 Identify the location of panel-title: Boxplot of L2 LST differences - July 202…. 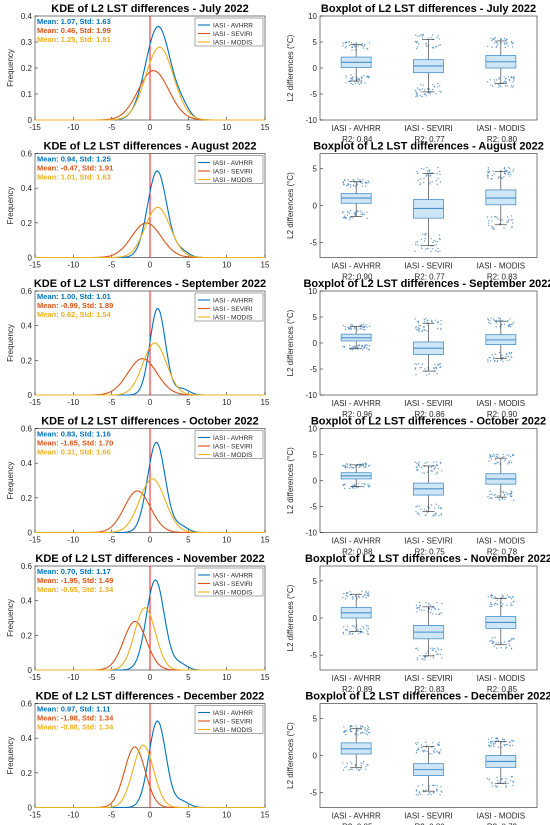
(428, 9).